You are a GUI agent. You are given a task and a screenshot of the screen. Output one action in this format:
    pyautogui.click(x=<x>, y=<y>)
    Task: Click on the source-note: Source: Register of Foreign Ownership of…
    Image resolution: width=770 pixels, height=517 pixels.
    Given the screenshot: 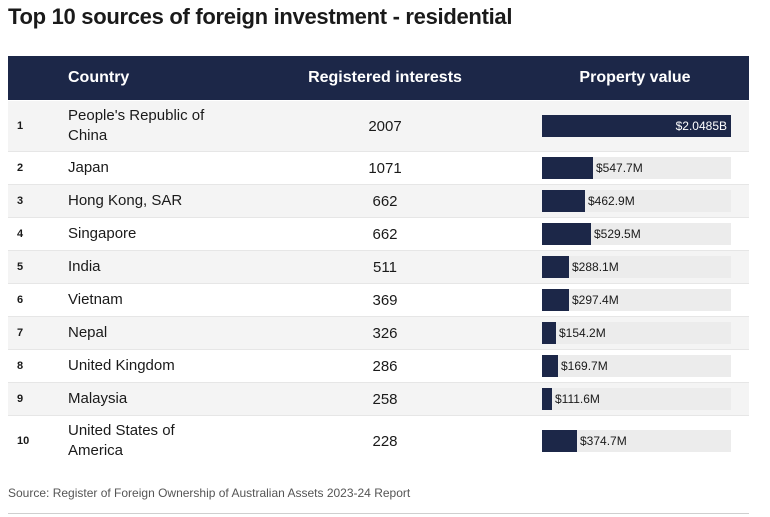 What is the action you would take?
    pyautogui.click(x=209, y=493)
    